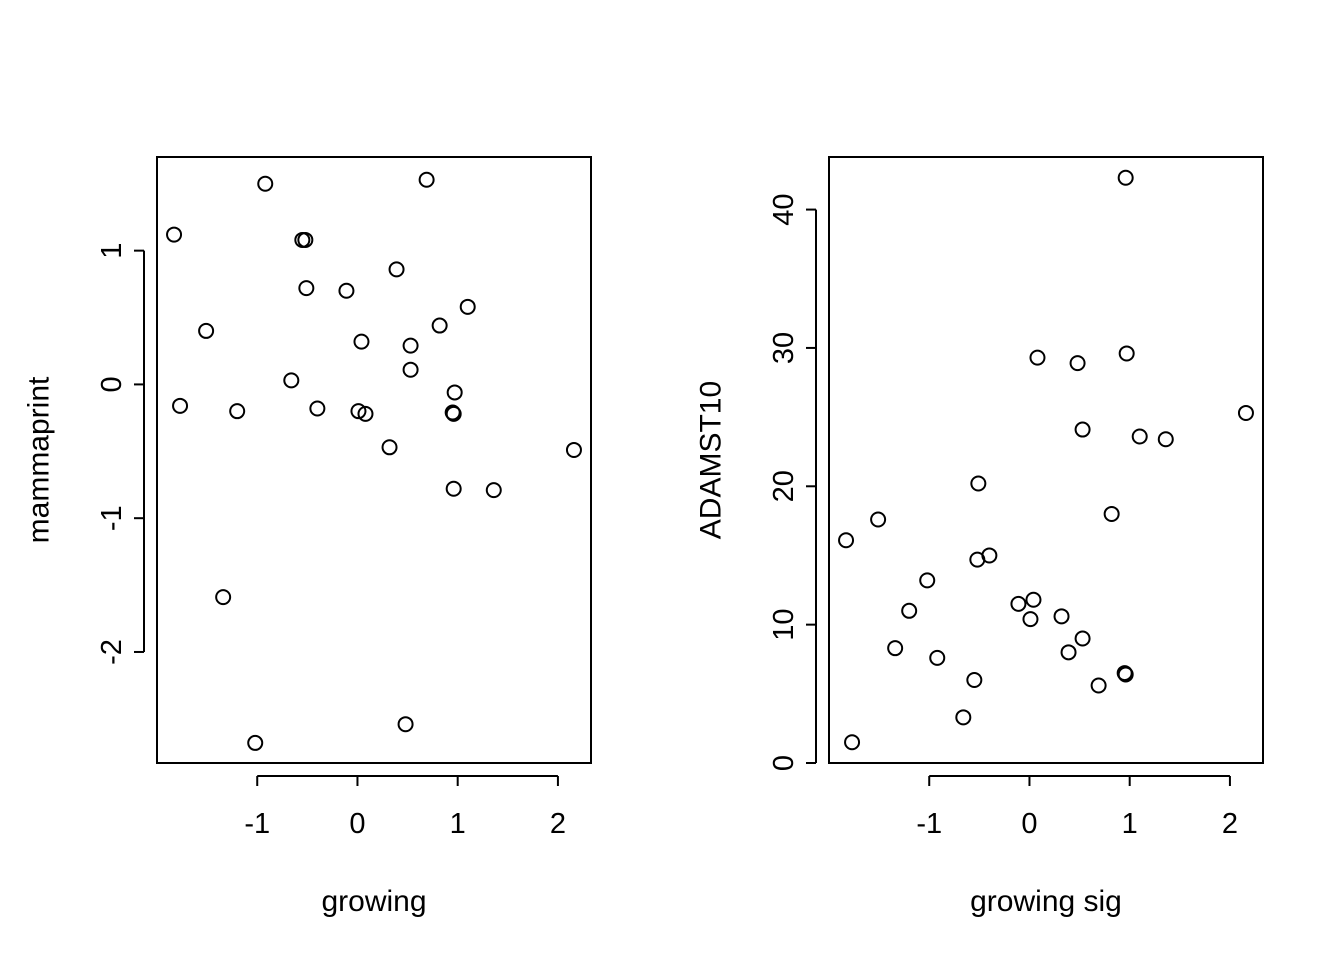  I want to click on y-tick-label: 40, so click(784, 209).